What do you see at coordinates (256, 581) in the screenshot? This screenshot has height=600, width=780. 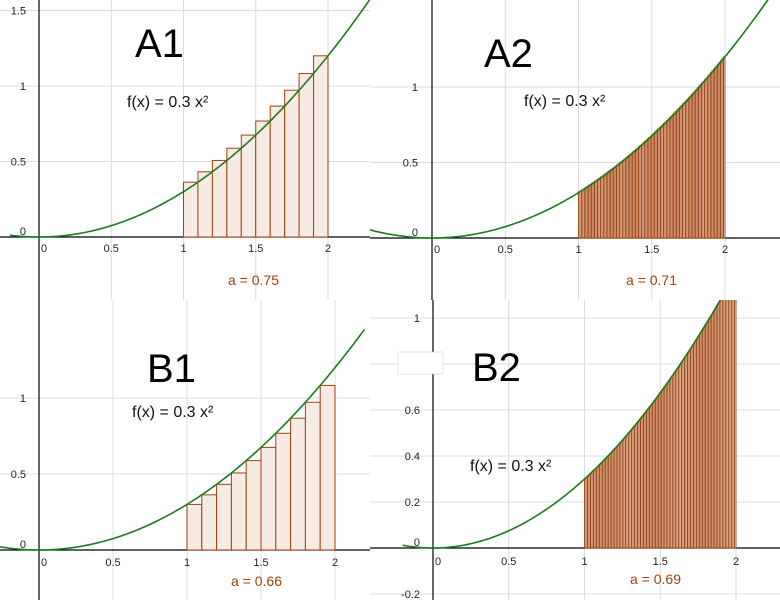 I see `a-value-label: a = 0.66` at bounding box center [256, 581].